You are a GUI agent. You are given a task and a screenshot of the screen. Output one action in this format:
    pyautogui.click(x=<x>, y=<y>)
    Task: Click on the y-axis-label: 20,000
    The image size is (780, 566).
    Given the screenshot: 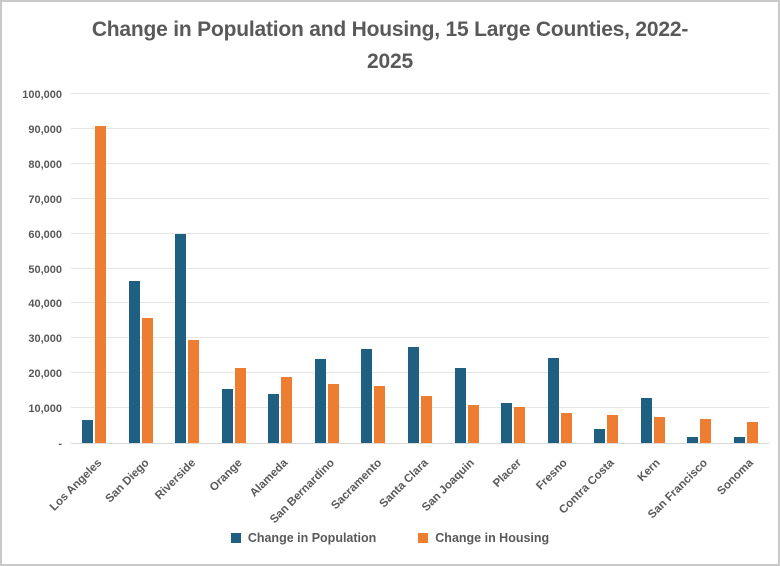 What is the action you would take?
    pyautogui.click(x=45, y=374)
    